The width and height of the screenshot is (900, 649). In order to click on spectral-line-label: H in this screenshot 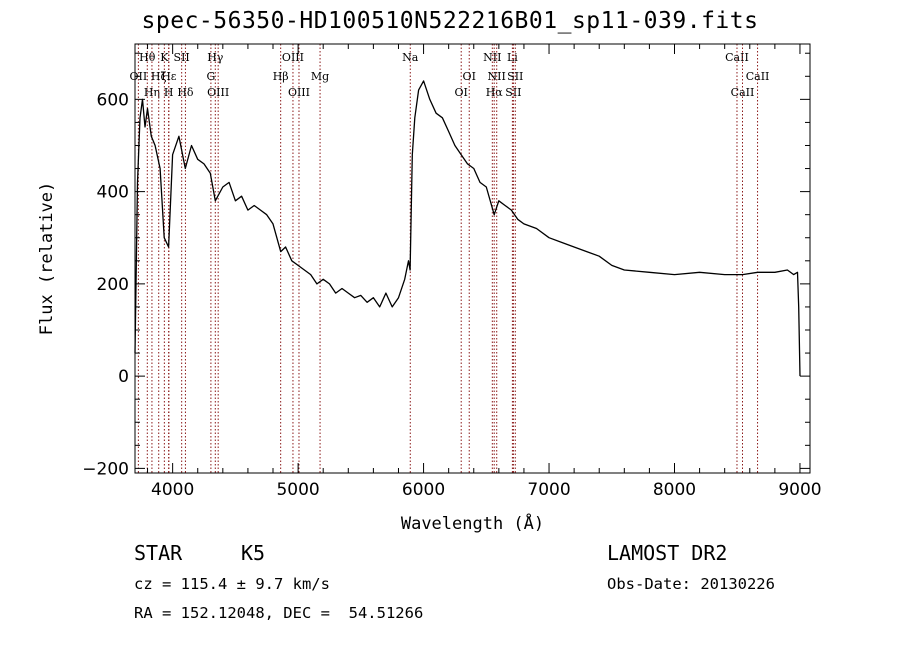, I will do `click(169, 92)`.